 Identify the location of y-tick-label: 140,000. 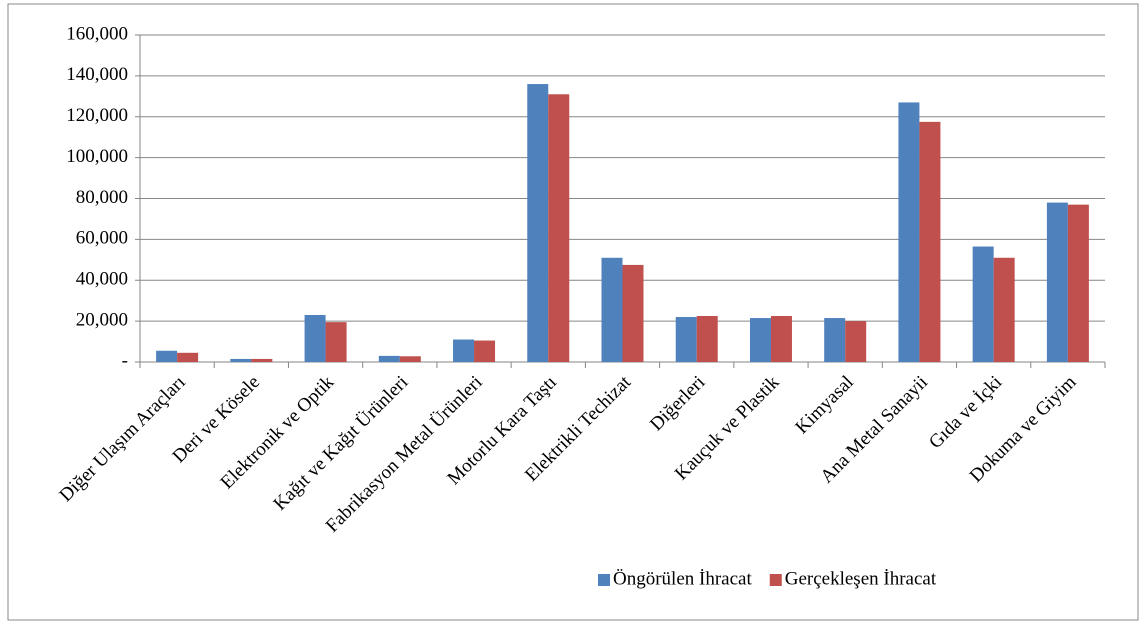
(97, 74).